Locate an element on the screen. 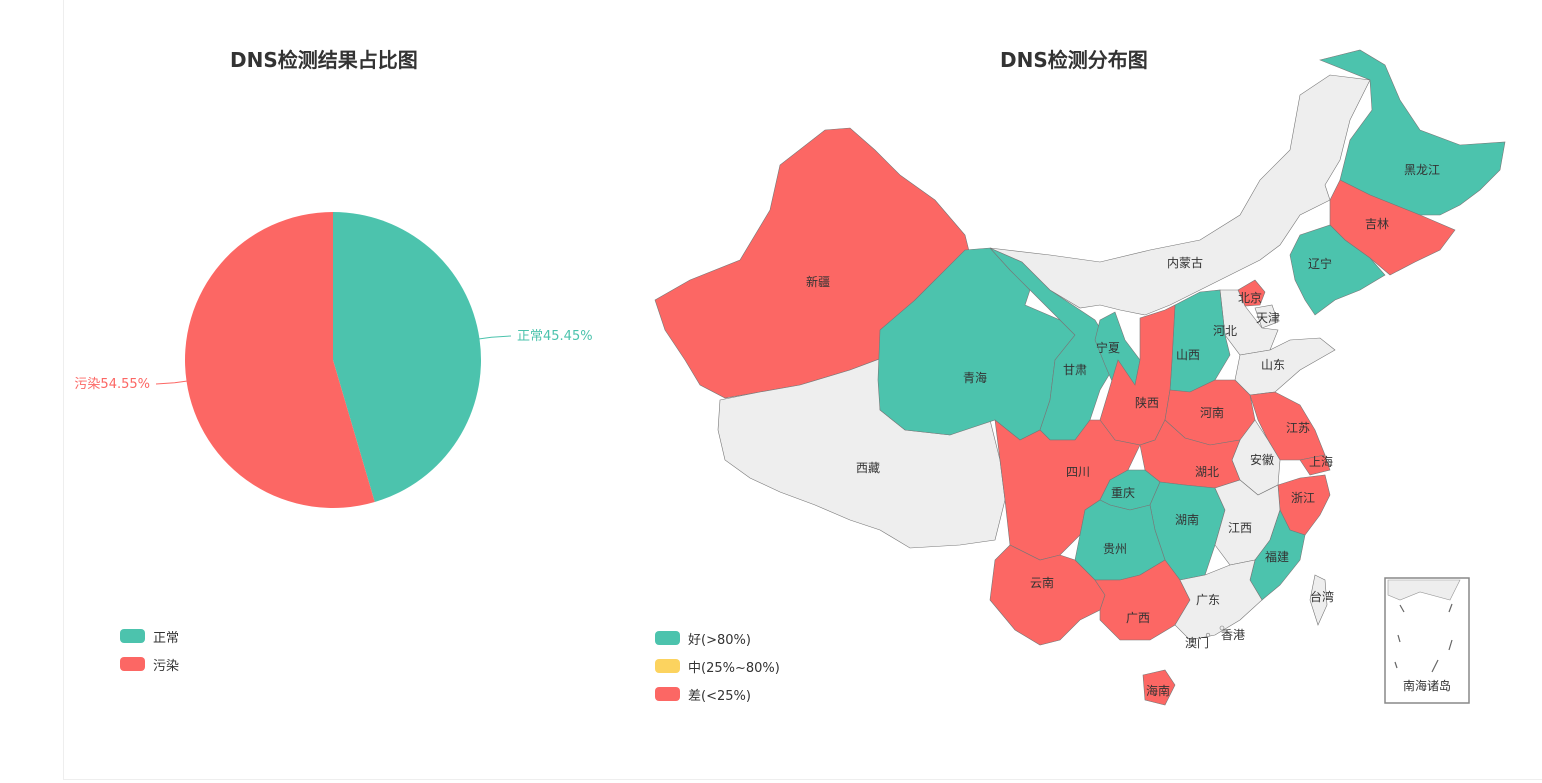 This screenshot has width=1542, height=783. map-region-海南 is located at coordinates (1159, 687).